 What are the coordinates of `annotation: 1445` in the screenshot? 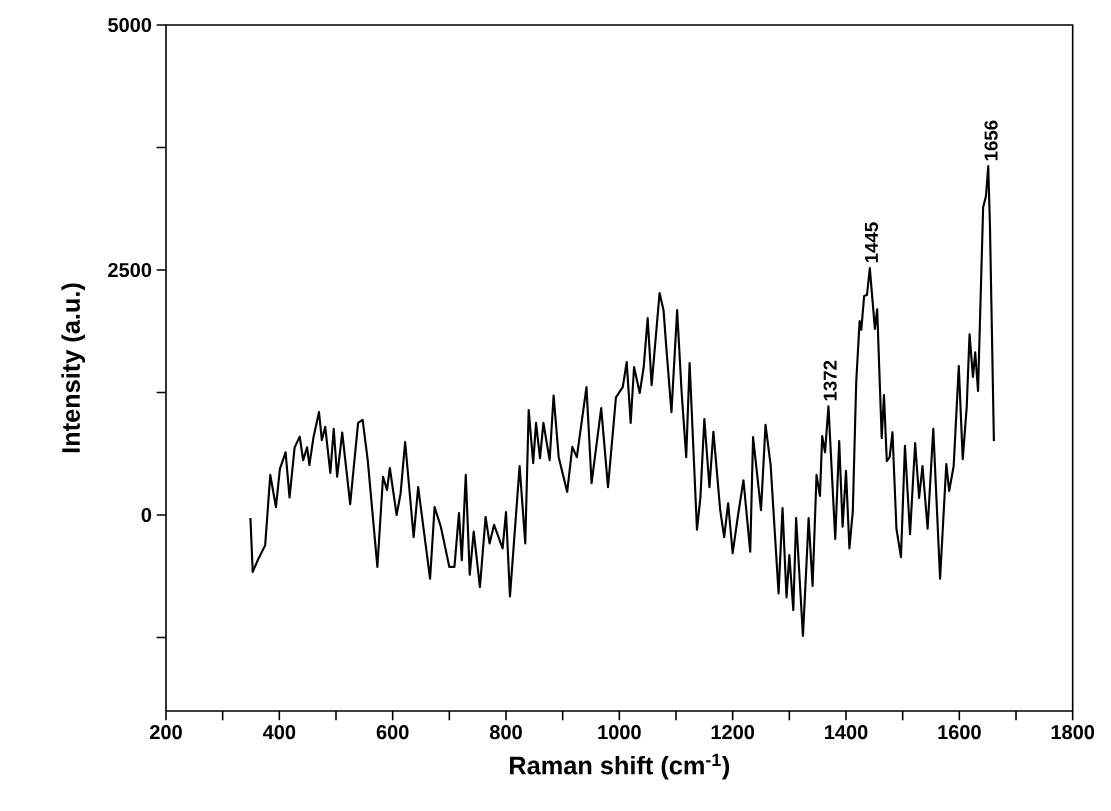 It's located at (872, 242).